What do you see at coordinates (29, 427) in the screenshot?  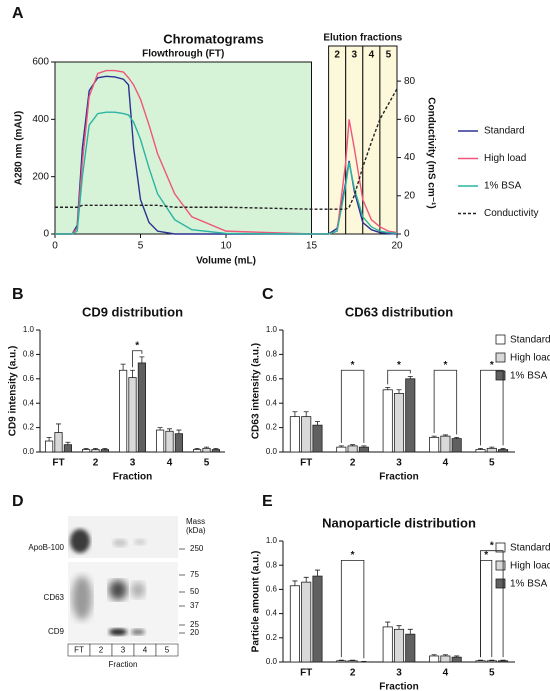 I see `y-tick-label: 0.2` at bounding box center [29, 427].